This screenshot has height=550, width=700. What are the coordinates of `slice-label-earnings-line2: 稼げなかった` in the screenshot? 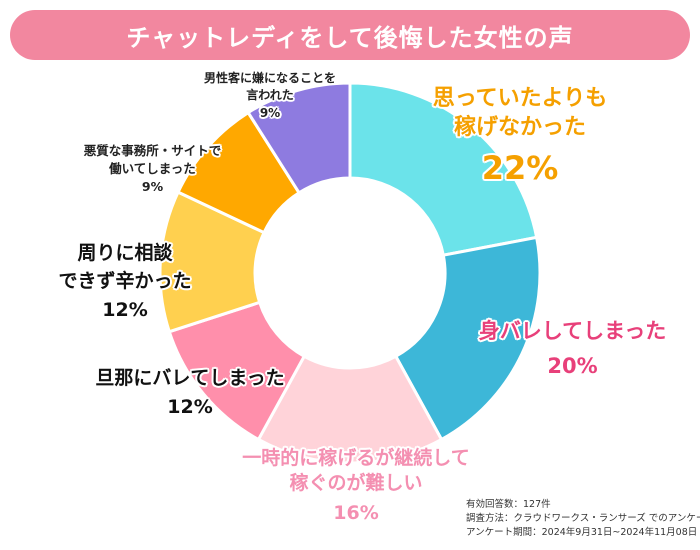 It's located at (519, 127).